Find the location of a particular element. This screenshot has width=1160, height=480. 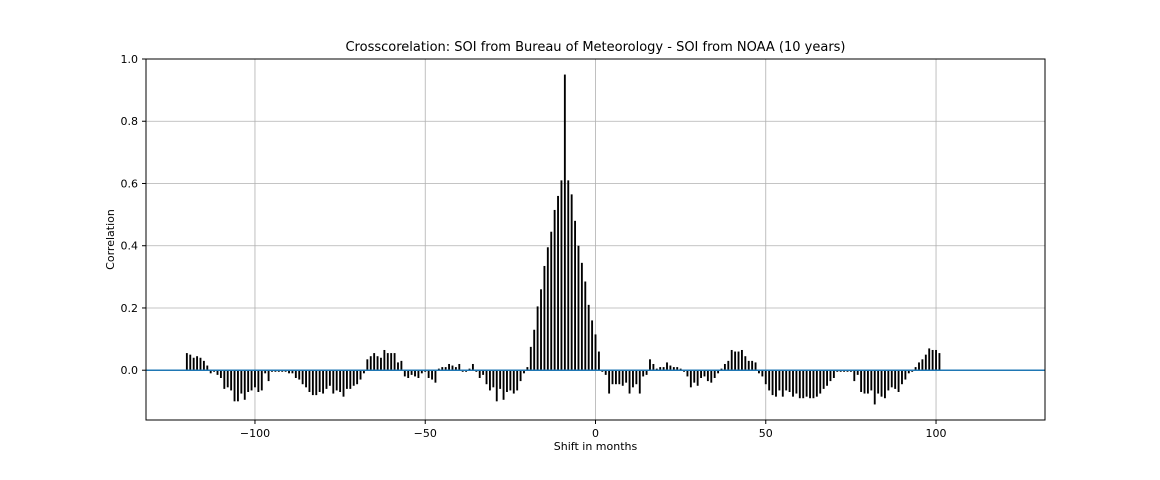

y-tick-label: 0.6 is located at coordinates (130, 183).